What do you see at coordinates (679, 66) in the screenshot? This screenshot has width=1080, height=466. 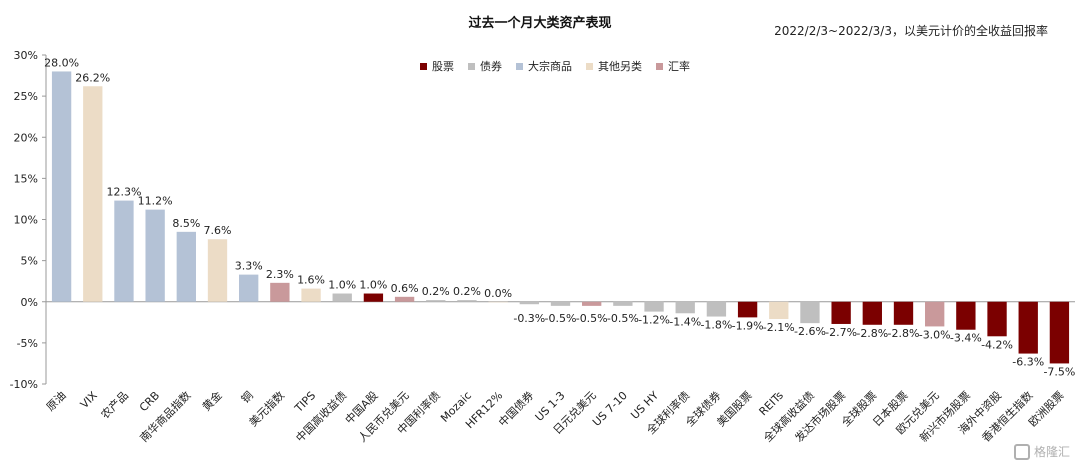 I see `legend-label: 汇率` at bounding box center [679, 66].